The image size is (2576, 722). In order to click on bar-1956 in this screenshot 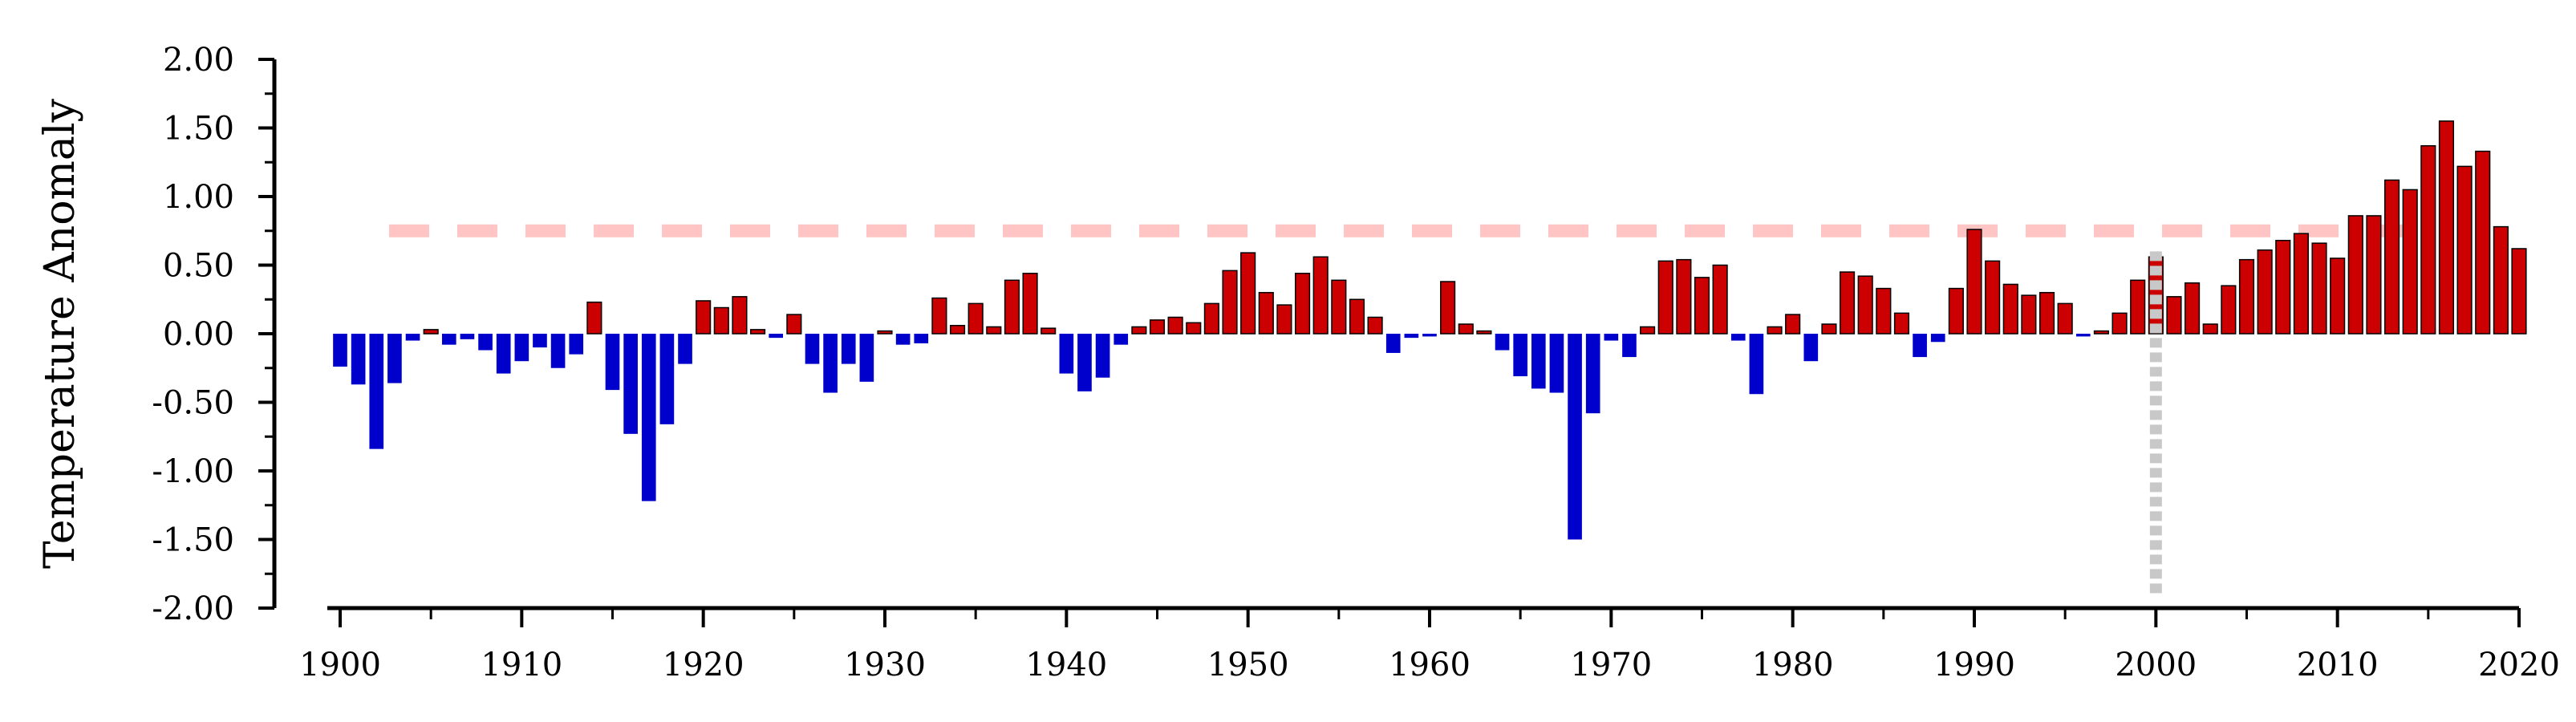, I will do `click(1357, 316)`.